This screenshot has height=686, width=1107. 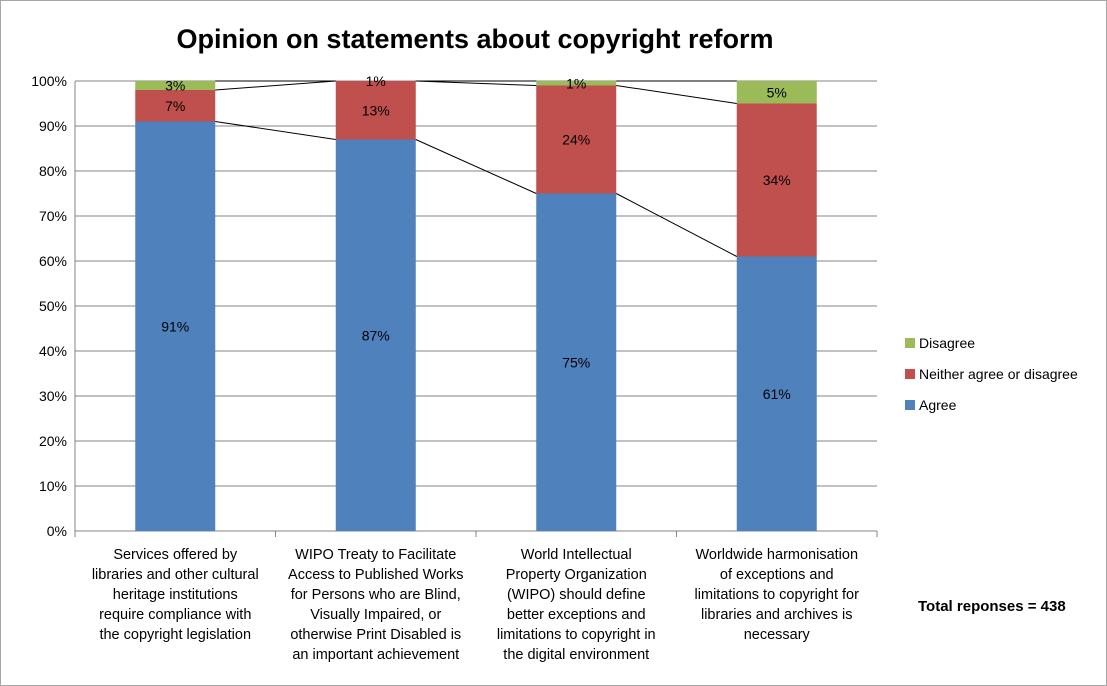 What do you see at coordinates (376, 655) in the screenshot?
I see `x-category-label-line: an important achievement` at bounding box center [376, 655].